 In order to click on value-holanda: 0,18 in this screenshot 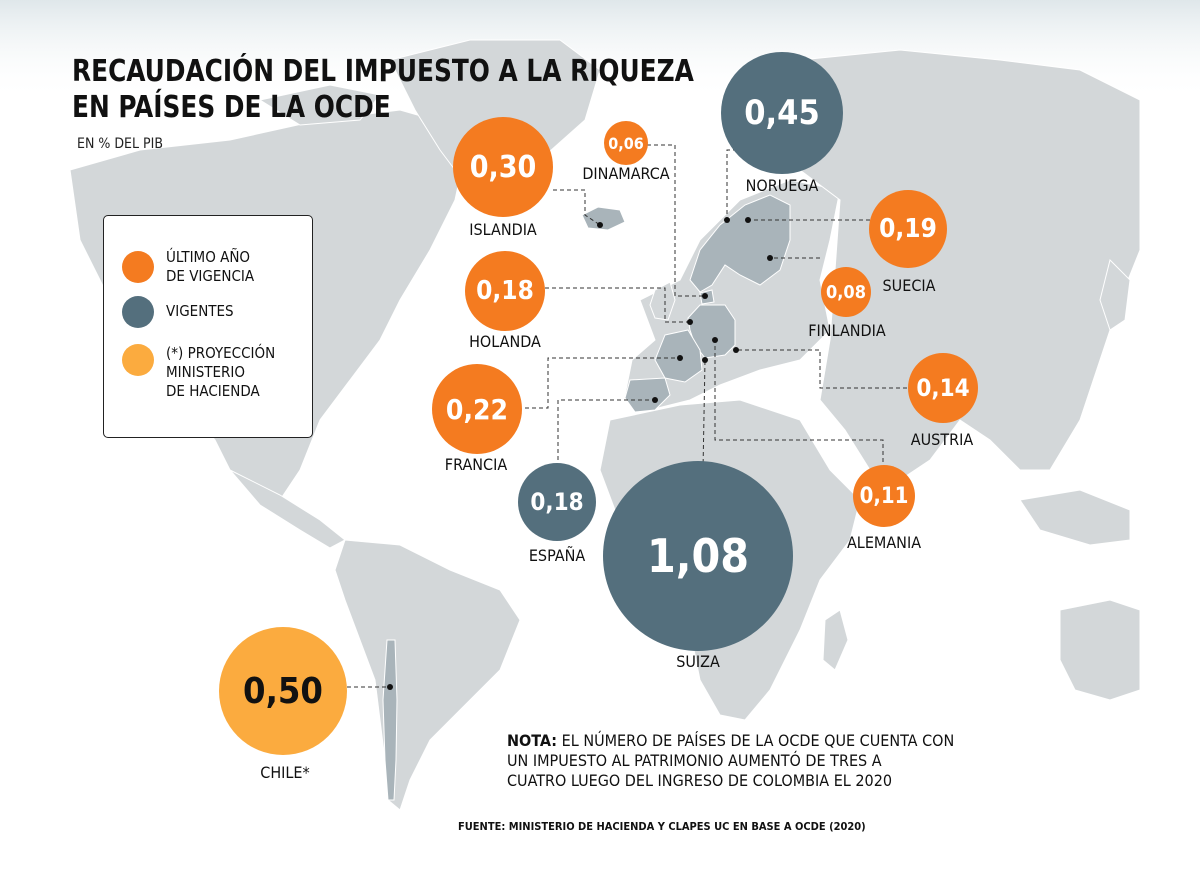, I will do `click(505, 291)`.